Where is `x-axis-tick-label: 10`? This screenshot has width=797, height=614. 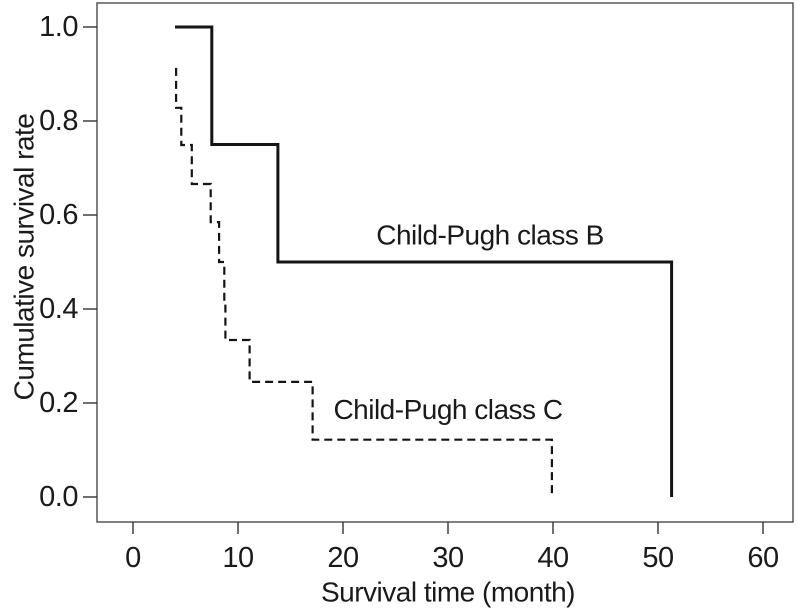
x-axis-tick-label: 10 is located at coordinates (237, 558).